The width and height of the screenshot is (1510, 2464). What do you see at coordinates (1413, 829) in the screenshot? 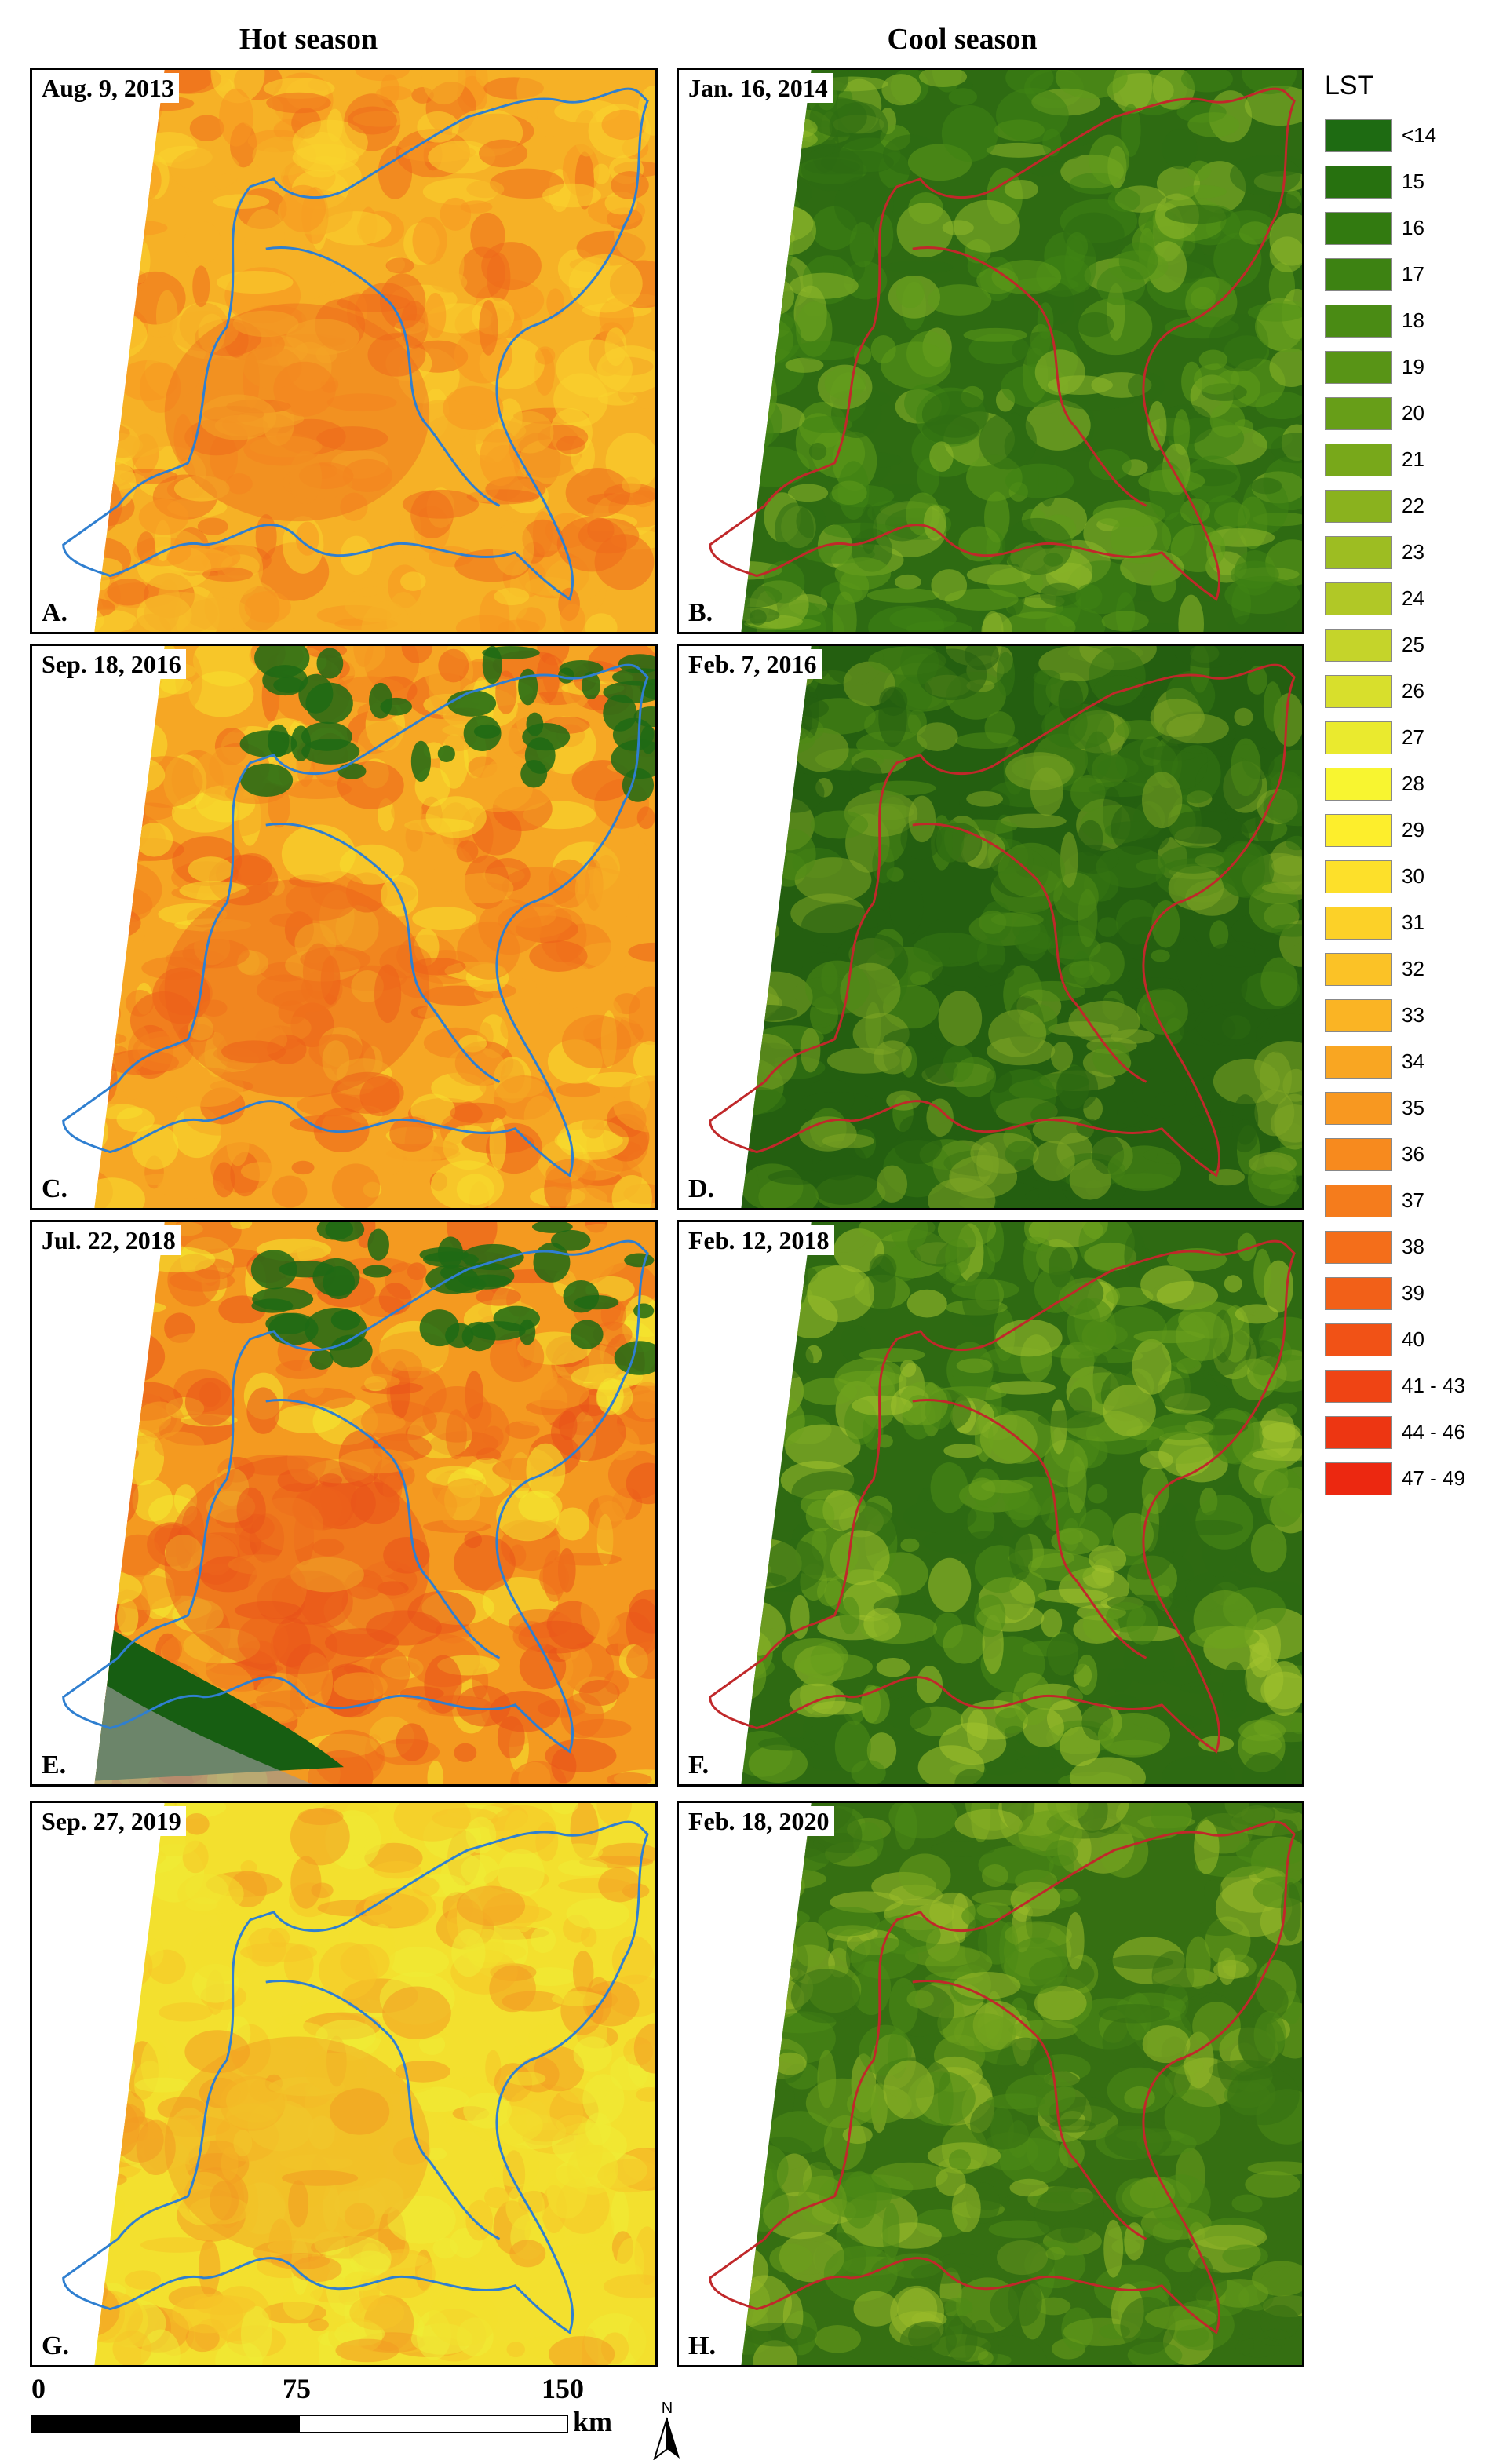
I see `legend-label: 29` at bounding box center [1413, 829].